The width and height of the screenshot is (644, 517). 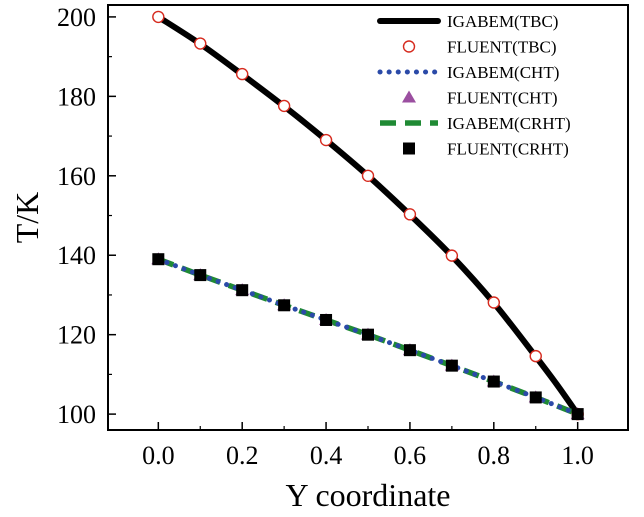 I want to click on legend-label: IGABEM(CHT), so click(x=503, y=72).